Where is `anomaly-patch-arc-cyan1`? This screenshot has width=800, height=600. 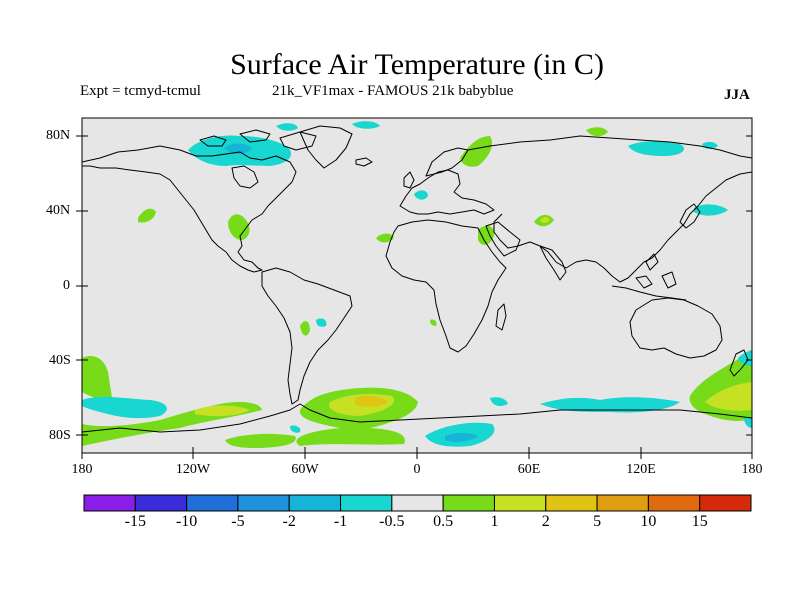 anomaly-patch-arc-cyan1 is located at coordinates (287, 127).